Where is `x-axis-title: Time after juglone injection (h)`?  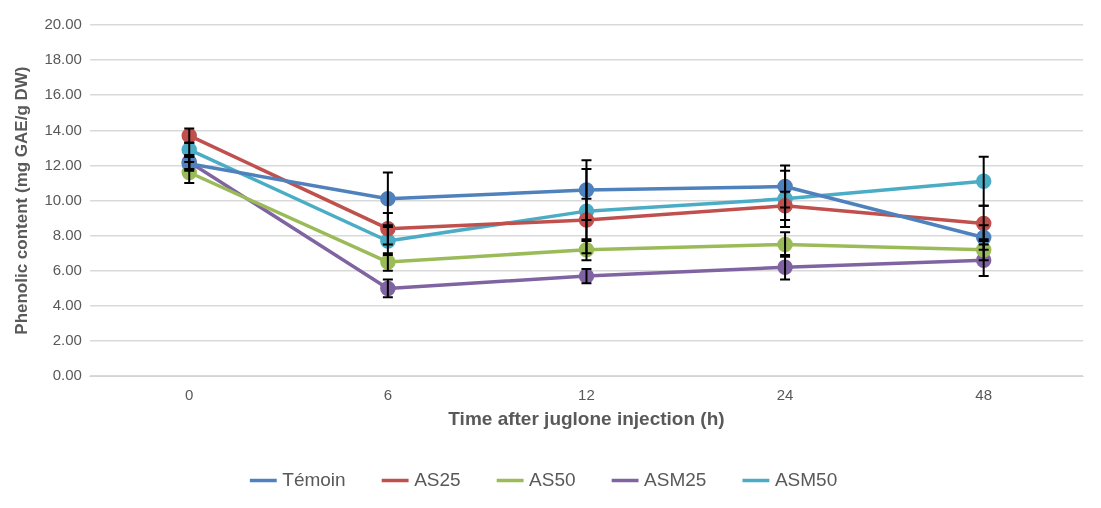
x-axis-title: Time after juglone injection (h) is located at coordinates (586, 418).